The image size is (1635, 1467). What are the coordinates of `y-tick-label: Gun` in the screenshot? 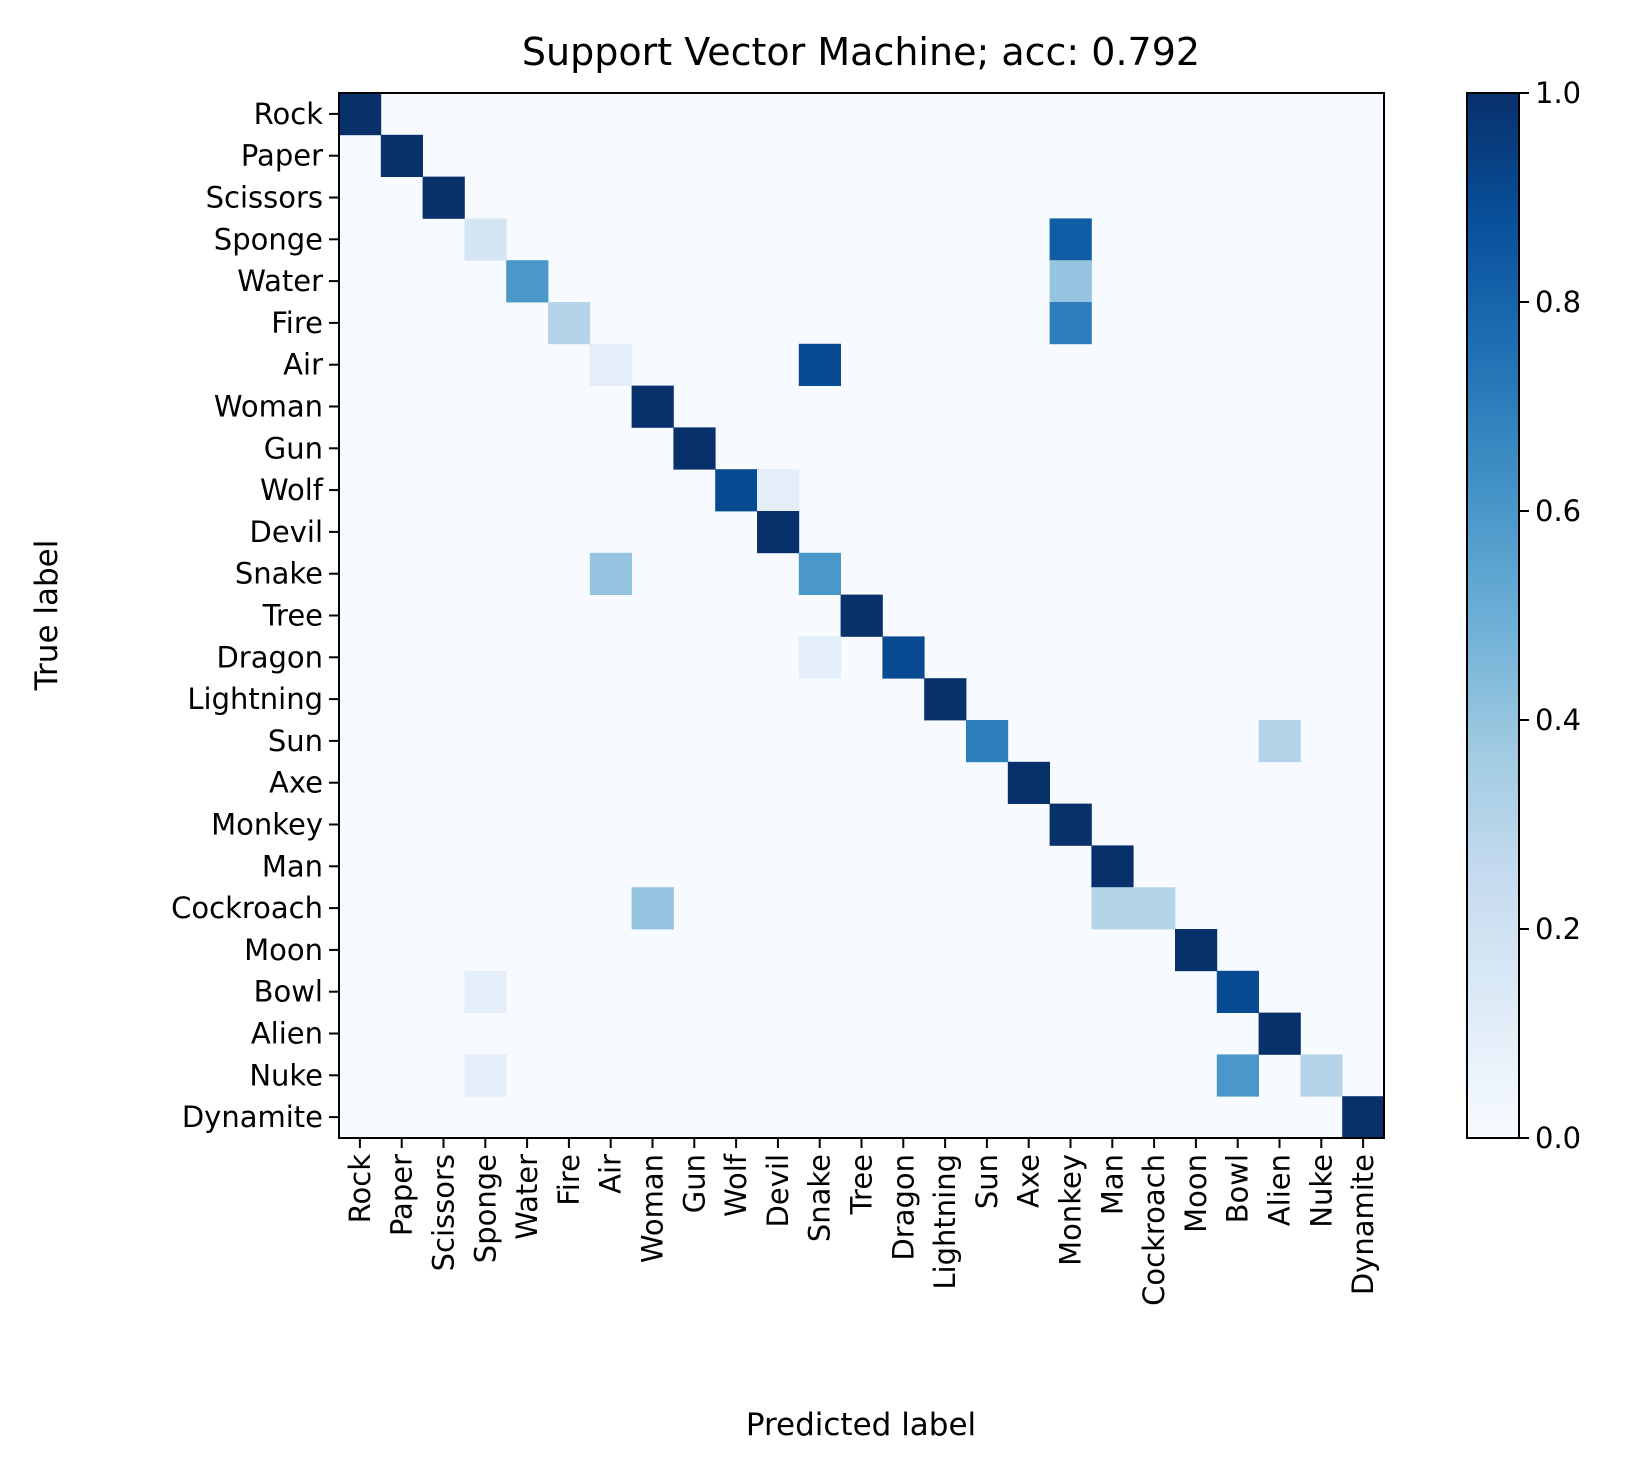 It's located at (293, 448).